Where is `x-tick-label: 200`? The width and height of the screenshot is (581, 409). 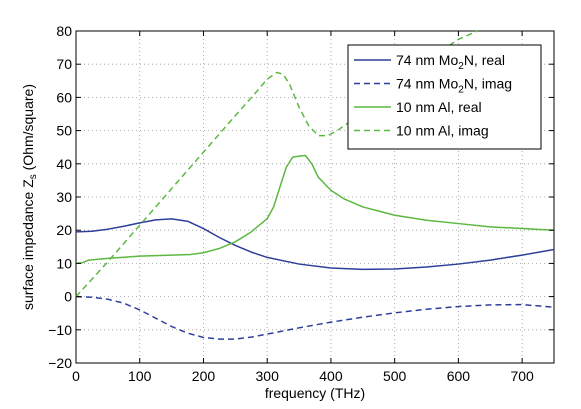
x-tick-label: 200 is located at coordinates (204, 376).